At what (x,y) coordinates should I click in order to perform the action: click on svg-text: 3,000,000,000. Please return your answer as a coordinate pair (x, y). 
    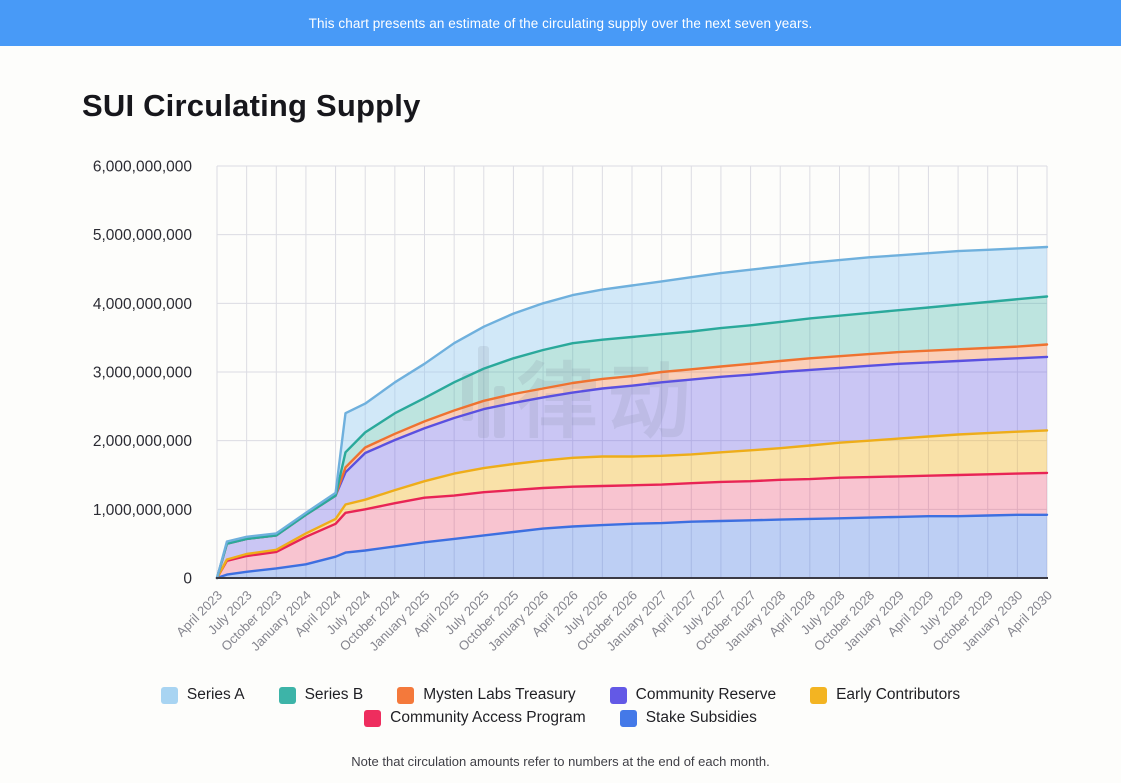
    Looking at the image, I should click on (143, 373).